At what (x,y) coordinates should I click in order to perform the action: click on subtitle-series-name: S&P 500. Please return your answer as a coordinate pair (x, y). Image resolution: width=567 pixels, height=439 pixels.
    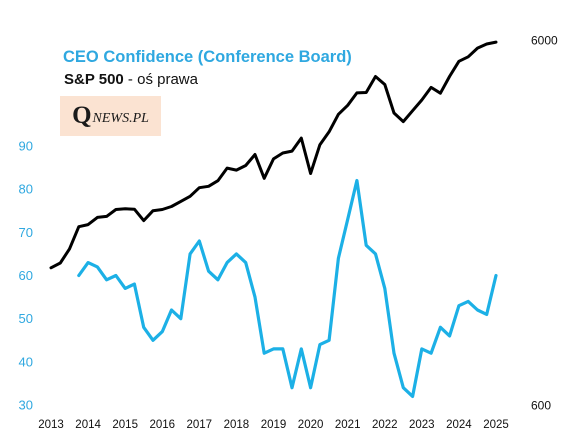
    Looking at the image, I should click on (94, 79).